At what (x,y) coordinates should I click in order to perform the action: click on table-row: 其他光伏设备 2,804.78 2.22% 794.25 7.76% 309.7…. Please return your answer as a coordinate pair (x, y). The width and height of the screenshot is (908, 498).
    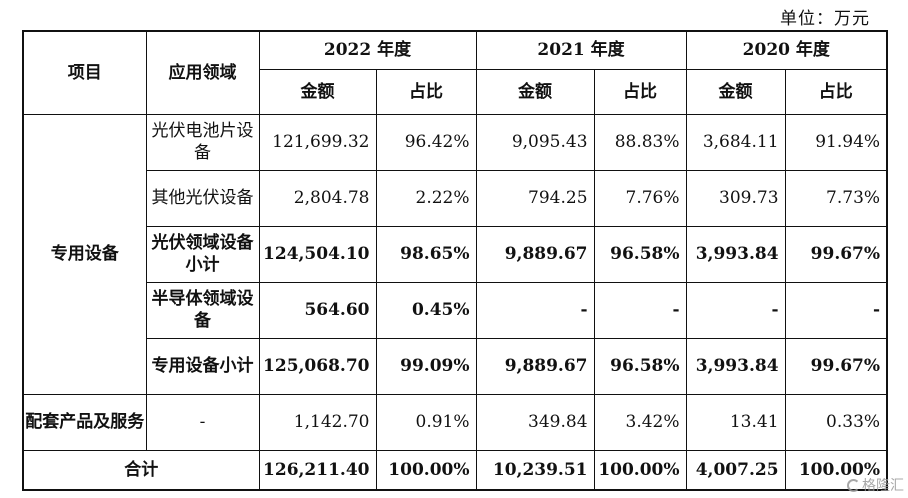
    Looking at the image, I should click on (455, 198).